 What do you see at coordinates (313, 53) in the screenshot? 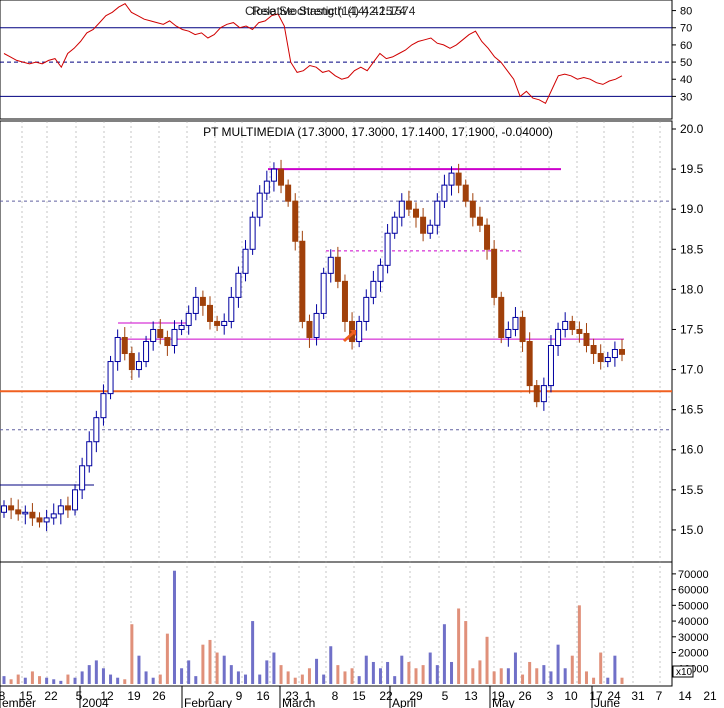
I see `rsi-series-line` at bounding box center [313, 53].